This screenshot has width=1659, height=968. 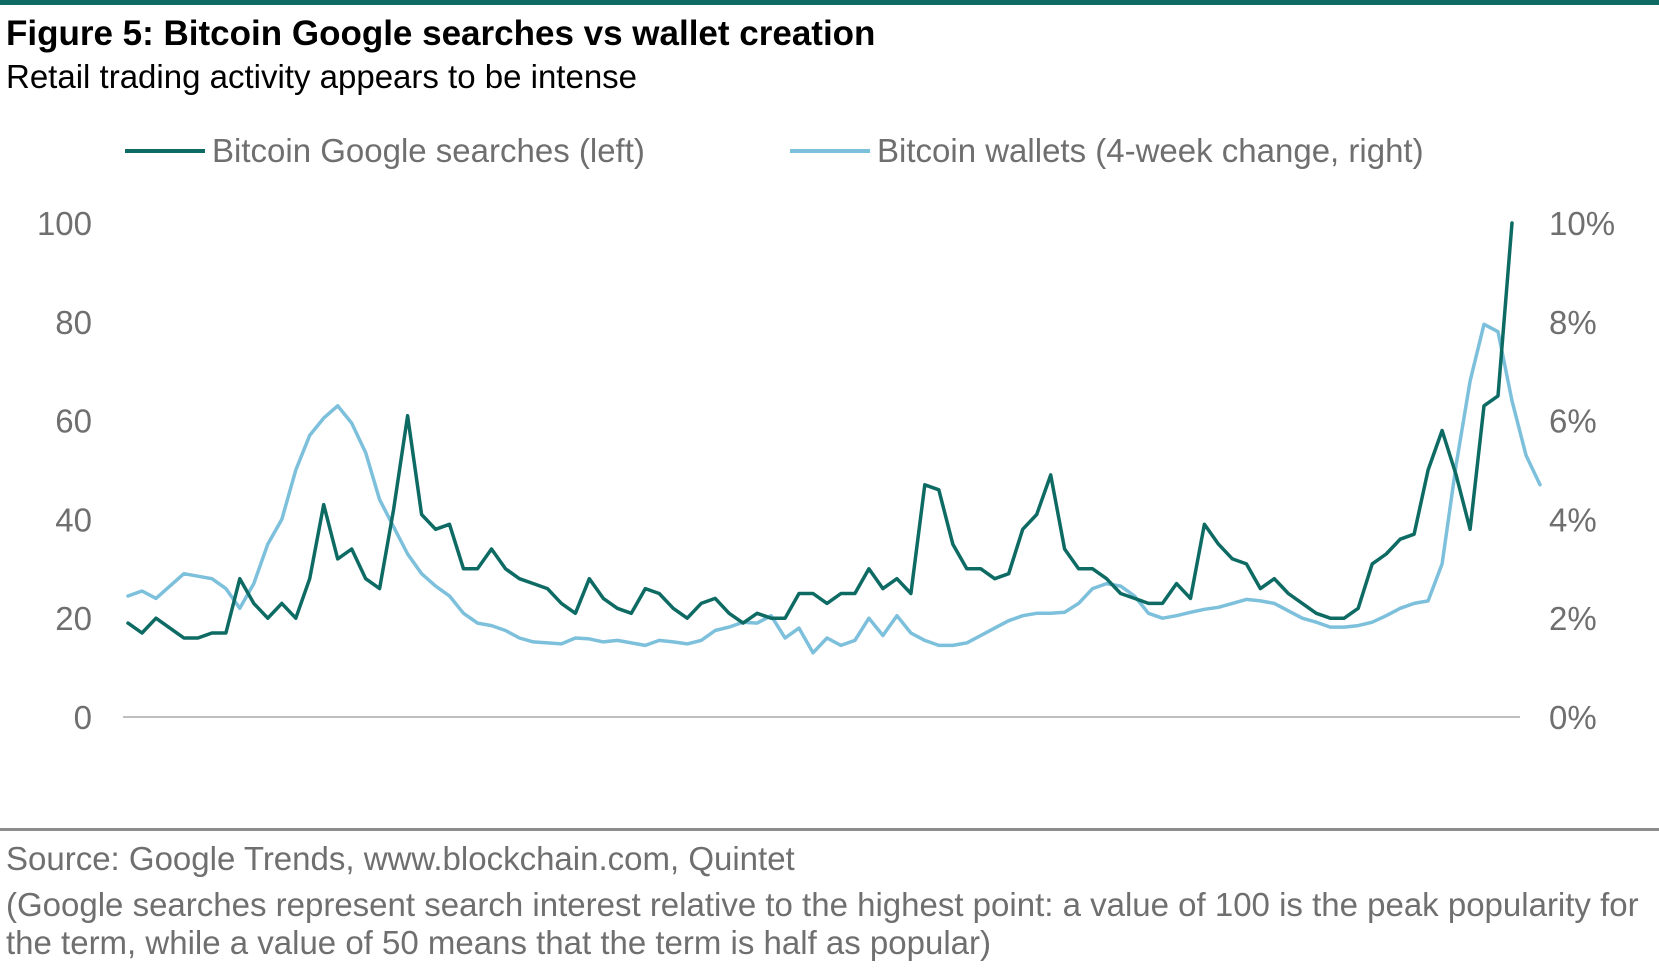 I want to click on bottom-rule, so click(x=829, y=829).